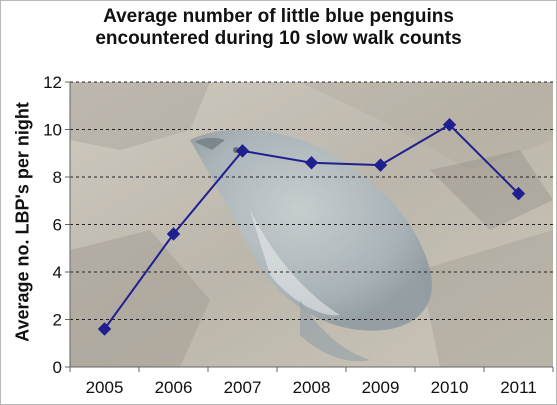  Describe the element at coordinates (311, 163) in the screenshot. I see `data-point-2008` at that location.